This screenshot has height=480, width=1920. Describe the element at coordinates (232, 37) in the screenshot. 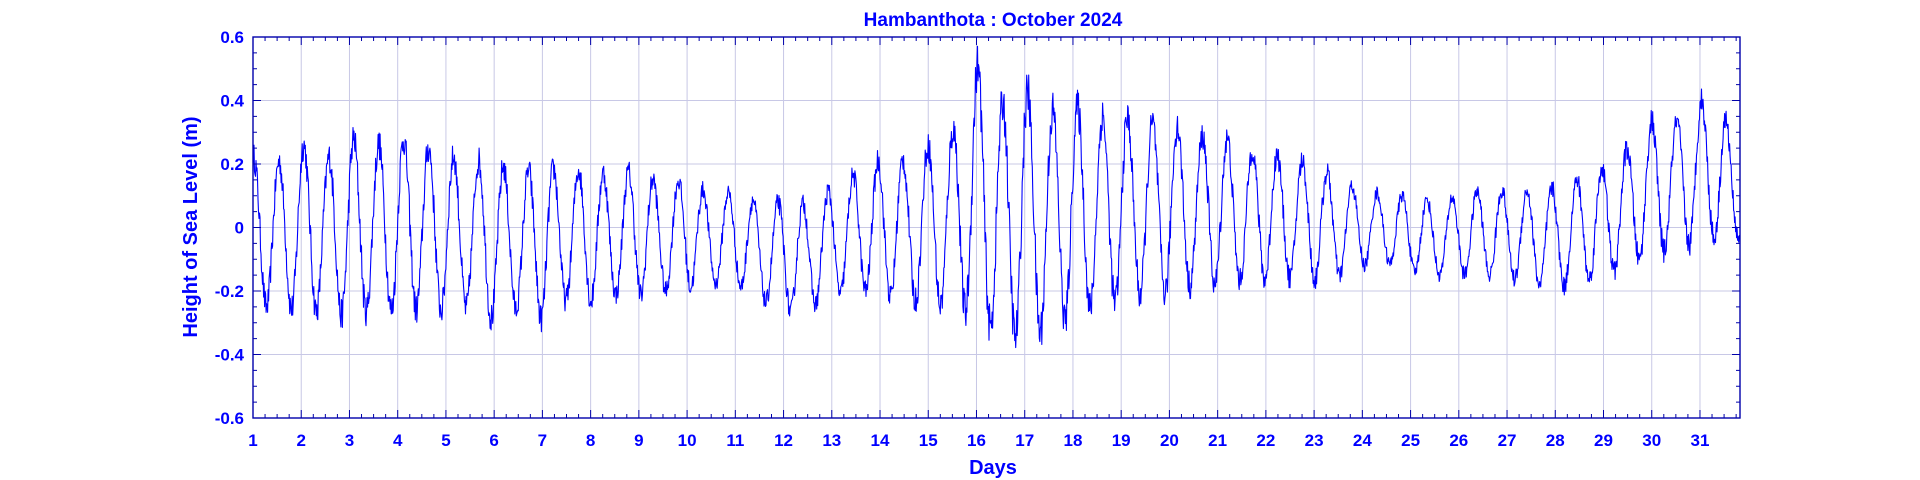

I see `y-tick-label: 0.6` at that location.